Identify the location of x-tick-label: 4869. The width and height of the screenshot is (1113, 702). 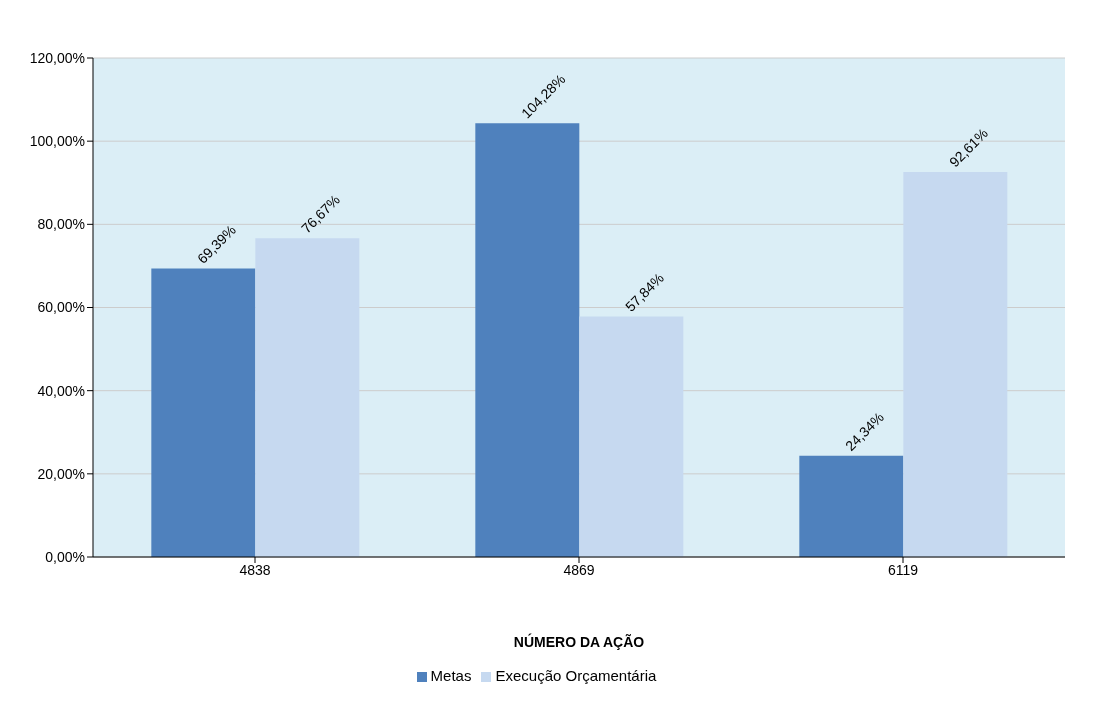
(579, 569).